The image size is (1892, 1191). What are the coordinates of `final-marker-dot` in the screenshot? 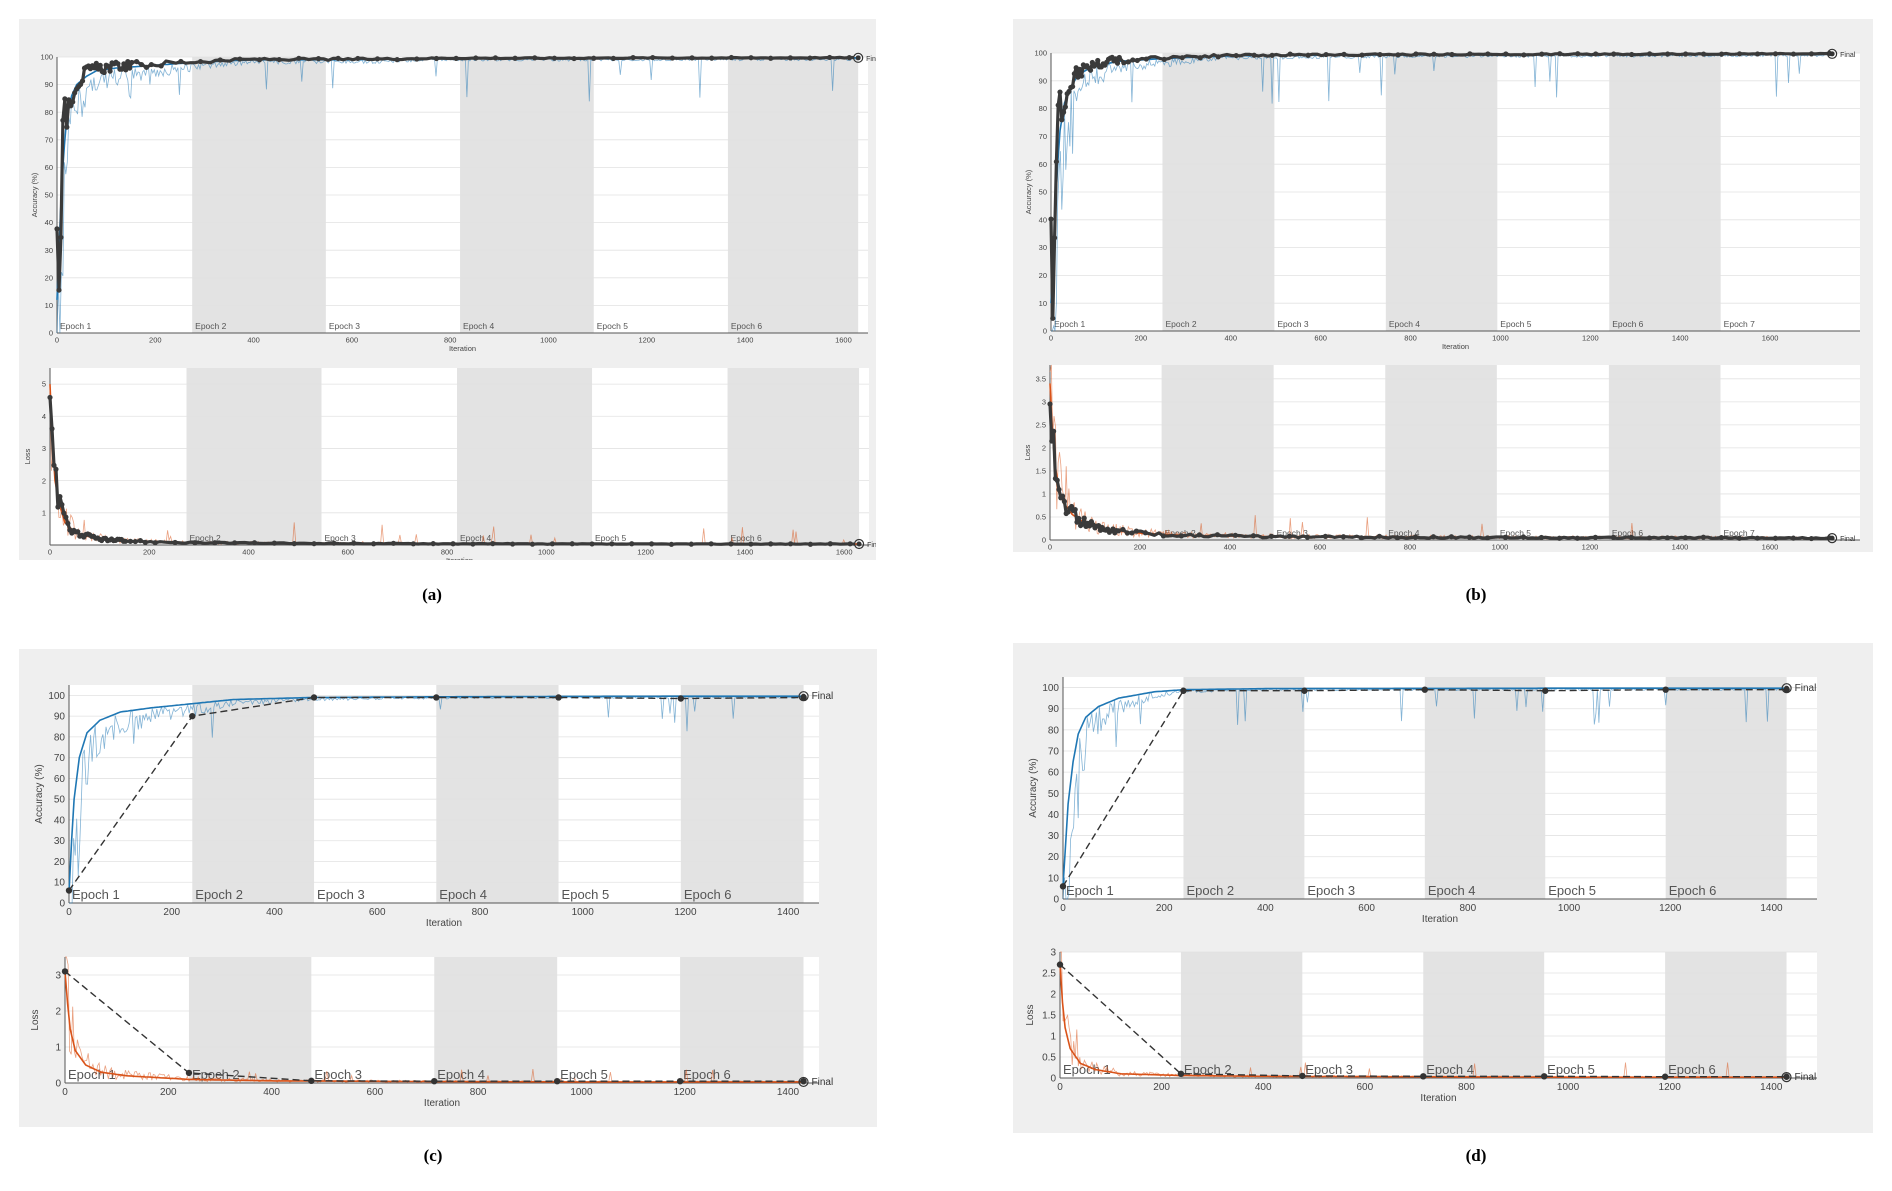 It's located at (804, 1082).